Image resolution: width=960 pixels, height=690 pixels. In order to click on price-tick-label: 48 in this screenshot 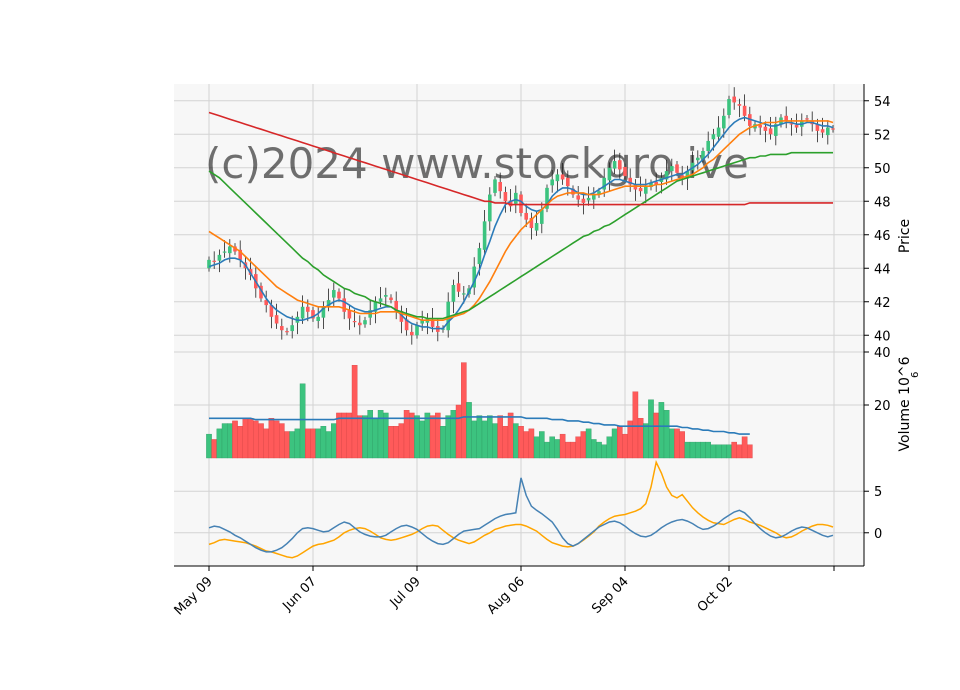, I will do `click(882, 202)`.